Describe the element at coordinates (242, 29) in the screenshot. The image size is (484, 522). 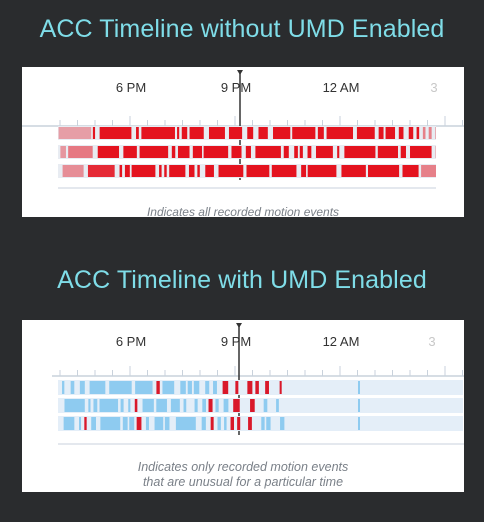
I see `timeline-heading-without-umd: ACC Timeline without UMD Enabled` at that location.